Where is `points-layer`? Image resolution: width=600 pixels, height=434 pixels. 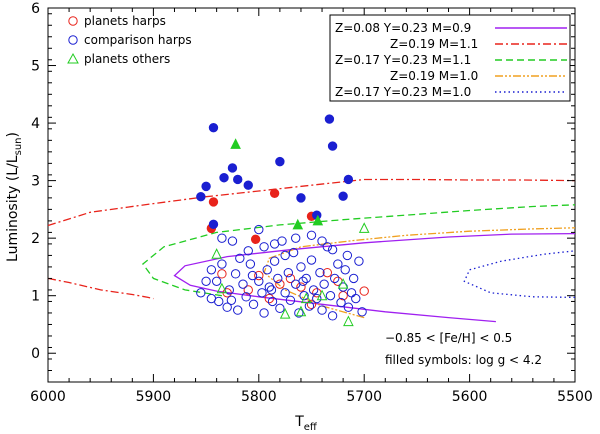
points-layer is located at coordinates (283, 220).